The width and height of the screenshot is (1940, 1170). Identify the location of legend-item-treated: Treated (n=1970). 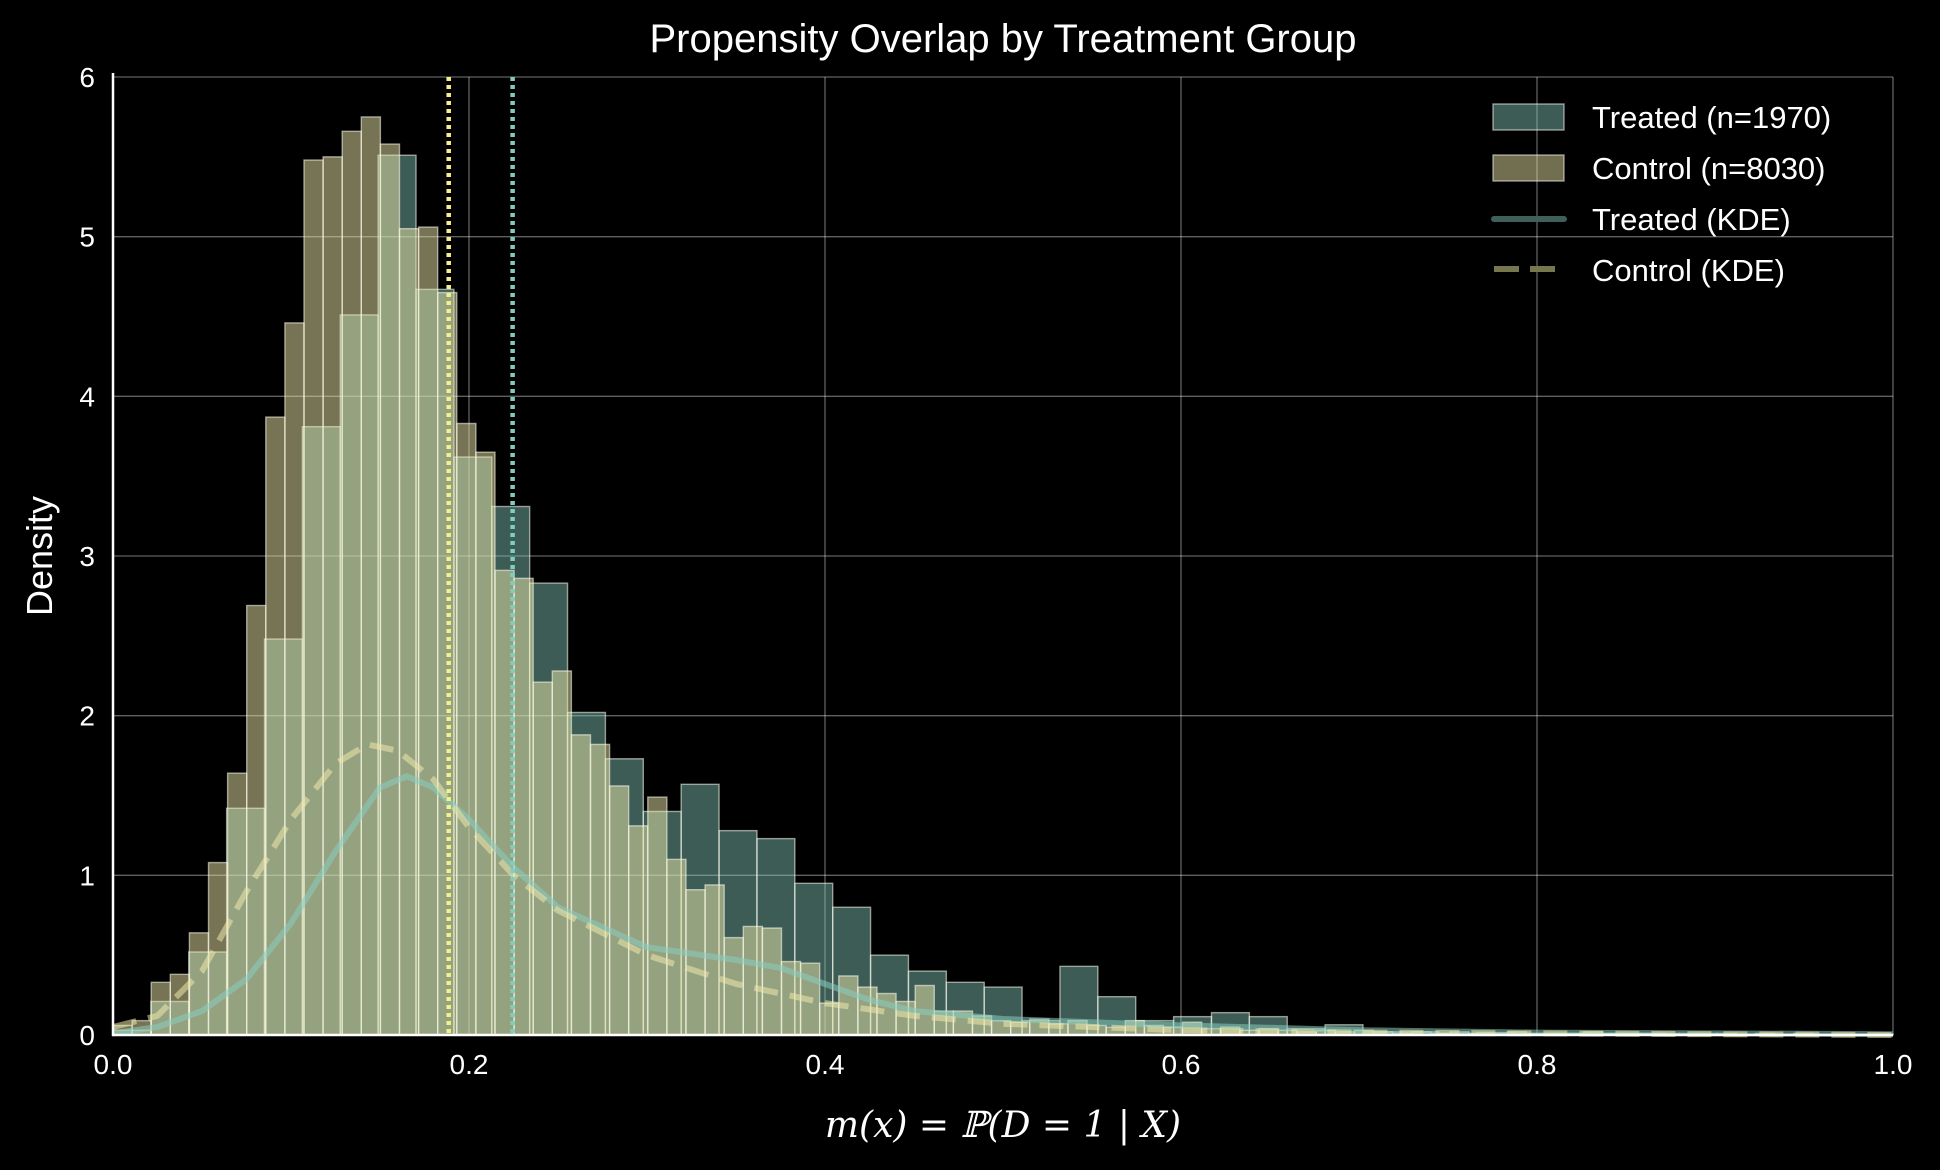
(1661, 117).